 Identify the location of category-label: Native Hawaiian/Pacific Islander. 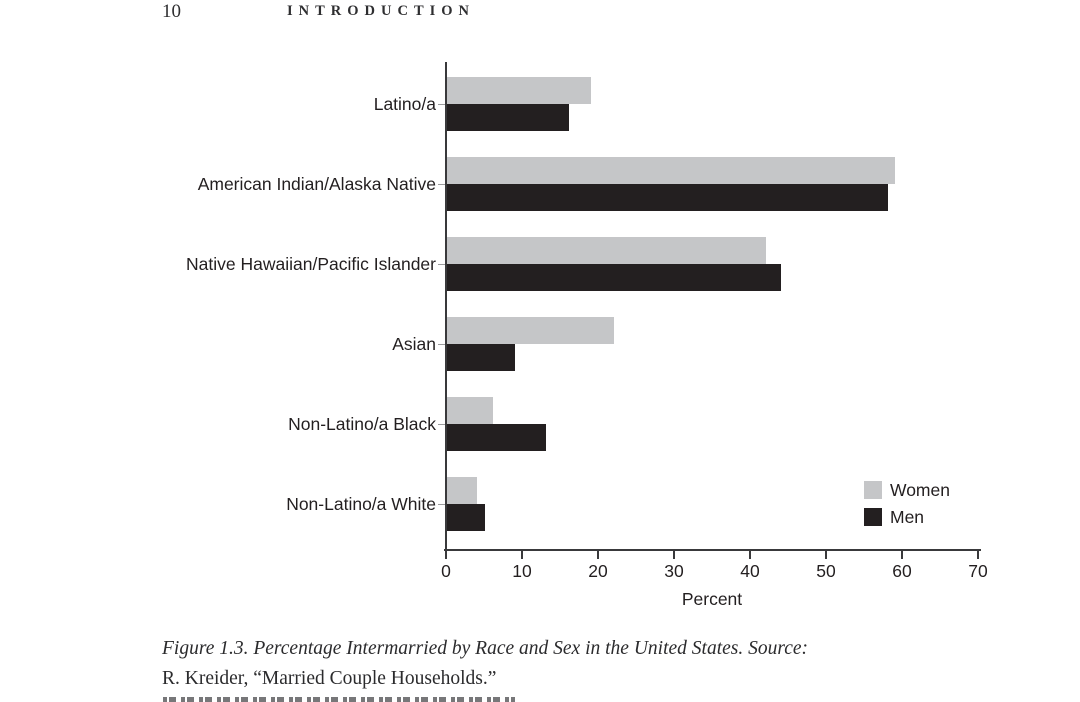
(311, 264).